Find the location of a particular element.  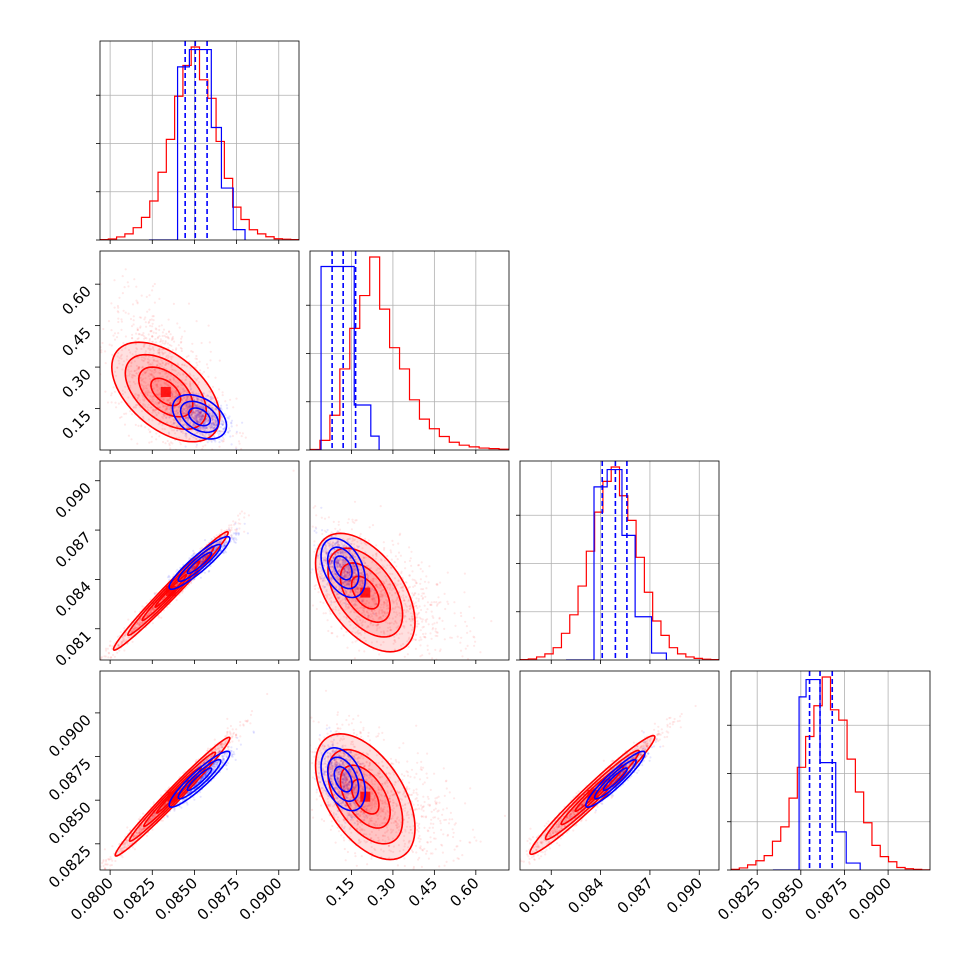

y-tick-label: 0.0825 is located at coordinates (70, 867).